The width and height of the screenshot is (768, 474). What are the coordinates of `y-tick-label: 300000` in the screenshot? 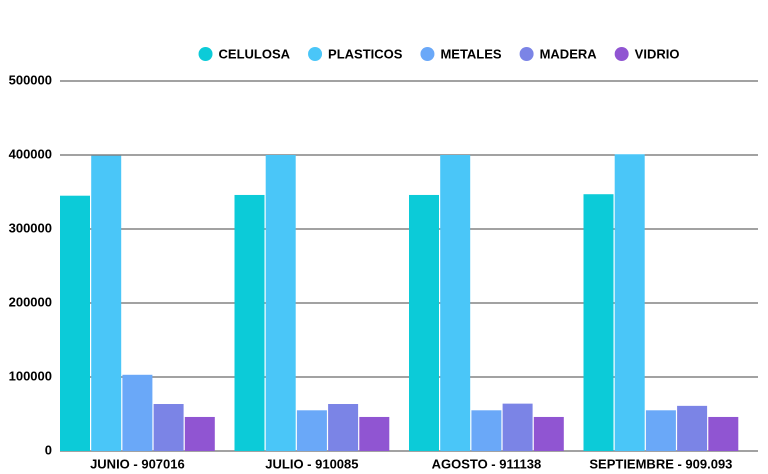 It's located at (30, 227).